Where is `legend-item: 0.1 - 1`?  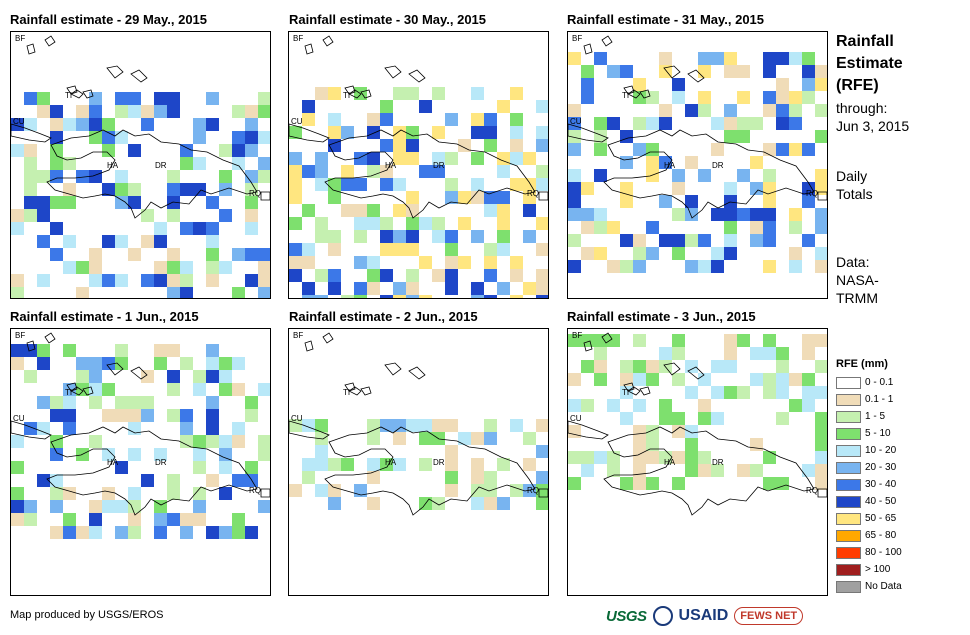 legend-item: 0.1 - 1 is located at coordinates (864, 400).